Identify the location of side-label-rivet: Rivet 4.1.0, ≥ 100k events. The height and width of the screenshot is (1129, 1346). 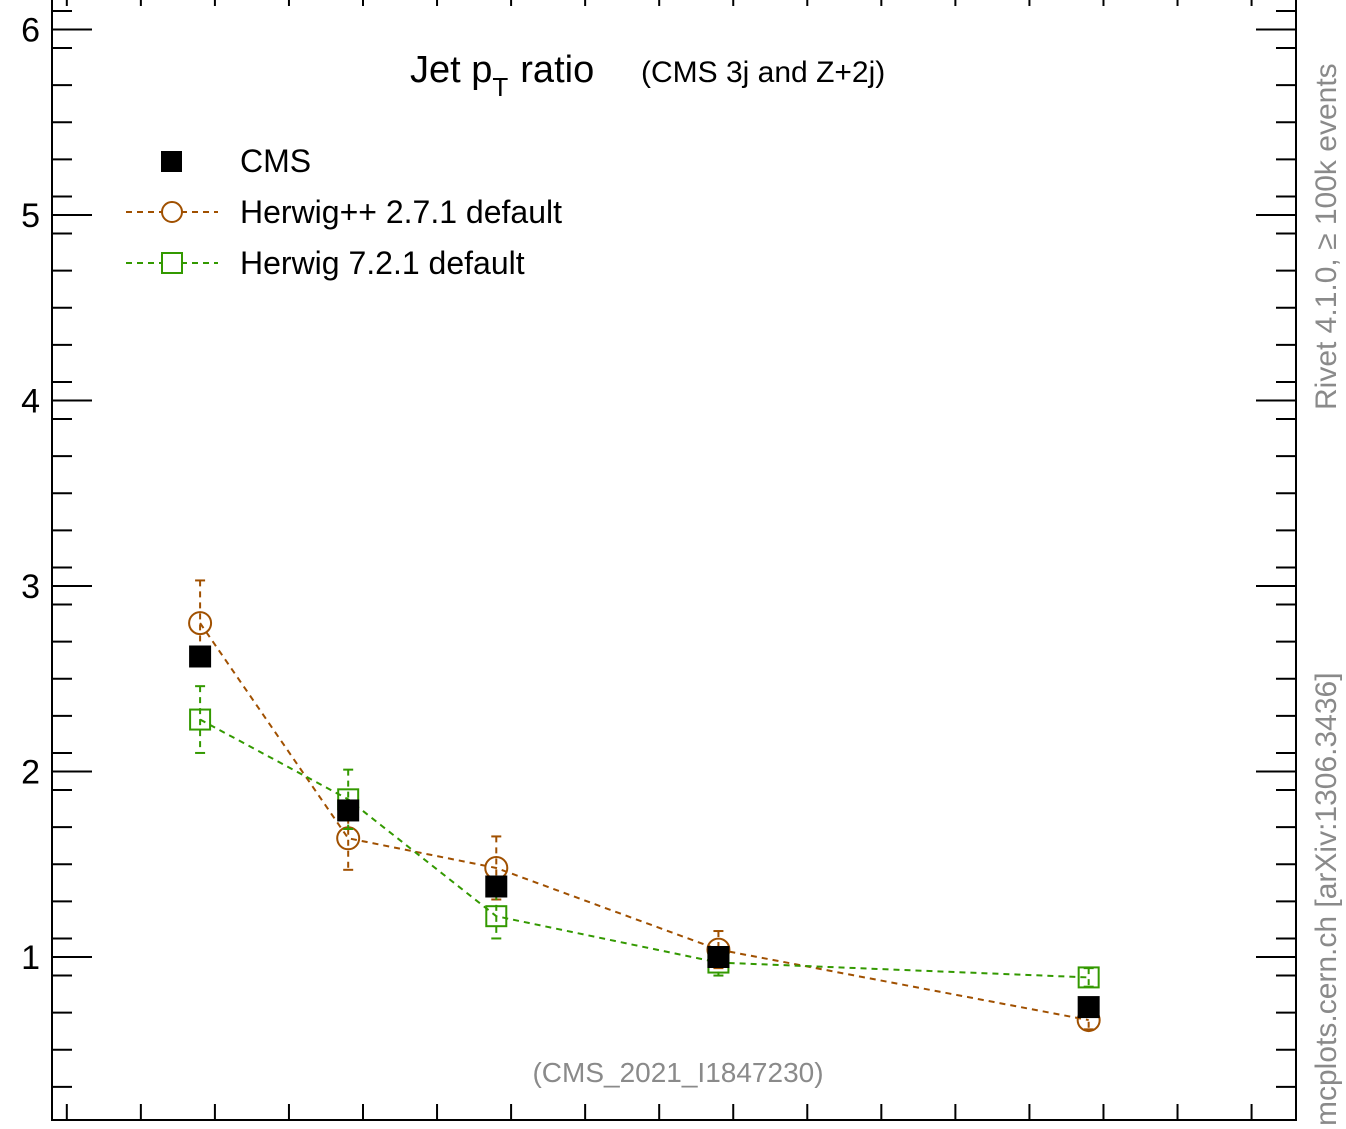
(1326, 236).